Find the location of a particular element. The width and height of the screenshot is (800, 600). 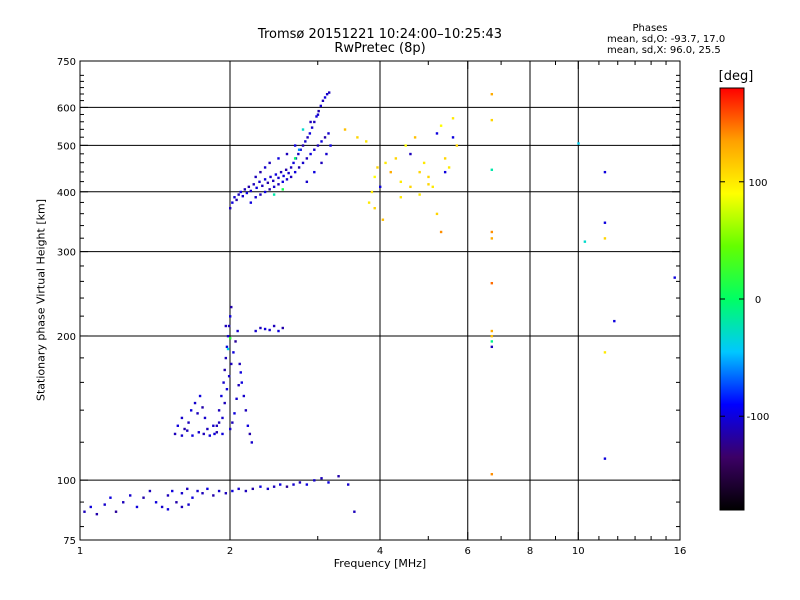

colorbar-unit: [deg] is located at coordinates (736, 76).